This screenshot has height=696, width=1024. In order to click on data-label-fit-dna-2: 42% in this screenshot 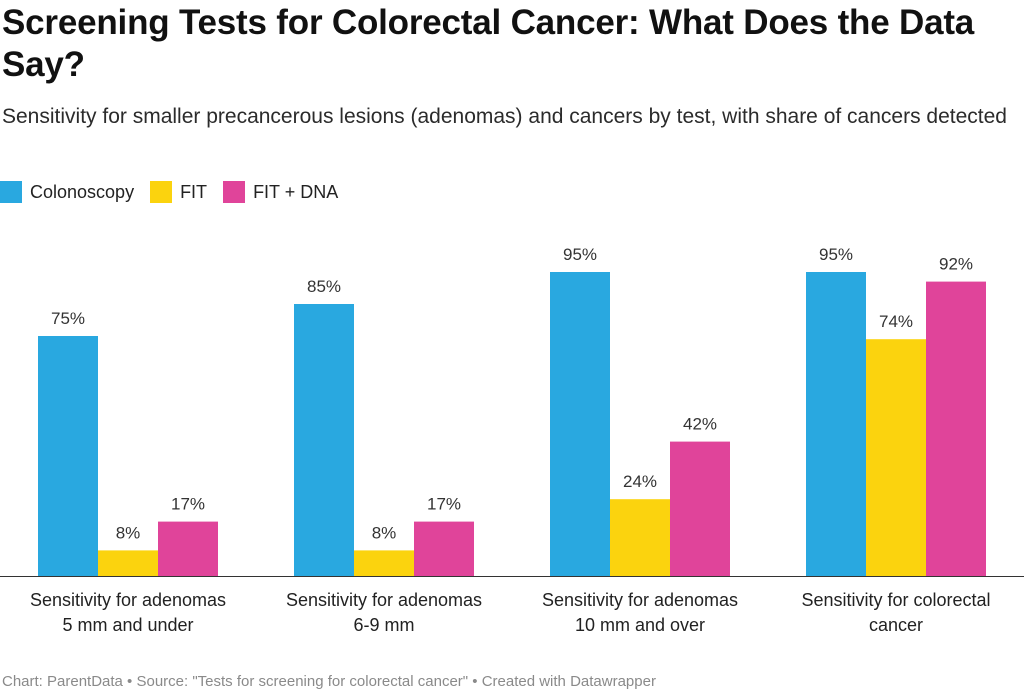, I will do `click(700, 424)`.